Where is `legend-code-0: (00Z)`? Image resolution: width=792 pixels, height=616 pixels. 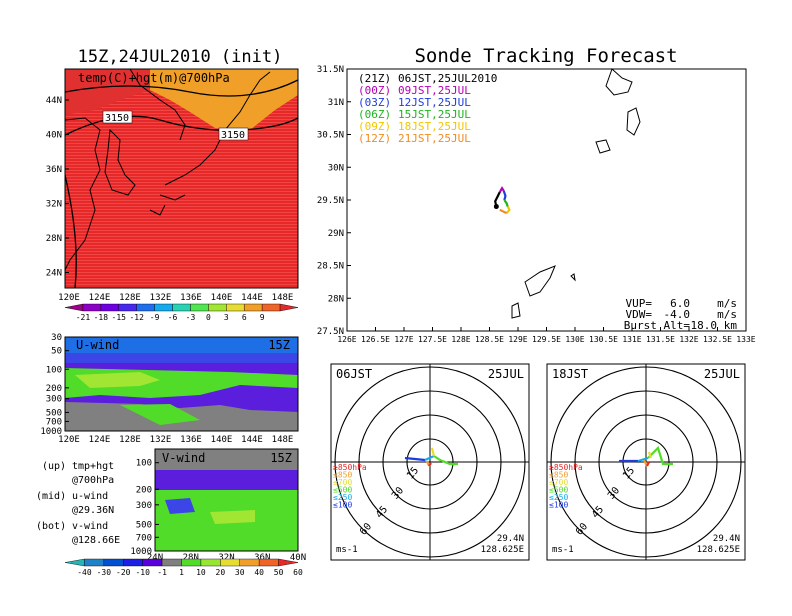 legend-code-0: (00Z) is located at coordinates (374, 90).